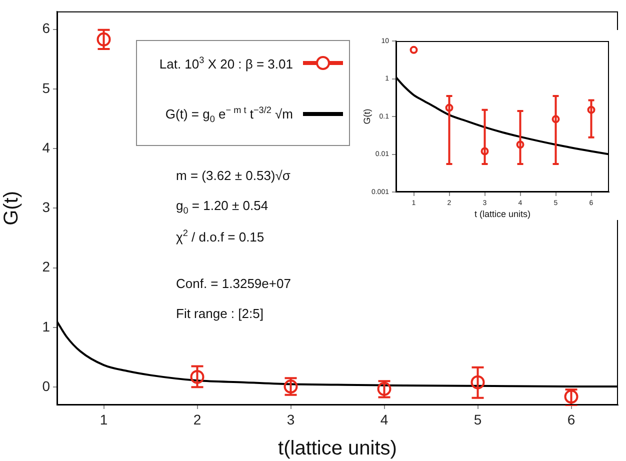 Image resolution: width=626 pixels, height=461 pixels. What do you see at coordinates (46, 147) in the screenshot?
I see `y-tick-label: 4` at bounding box center [46, 147].